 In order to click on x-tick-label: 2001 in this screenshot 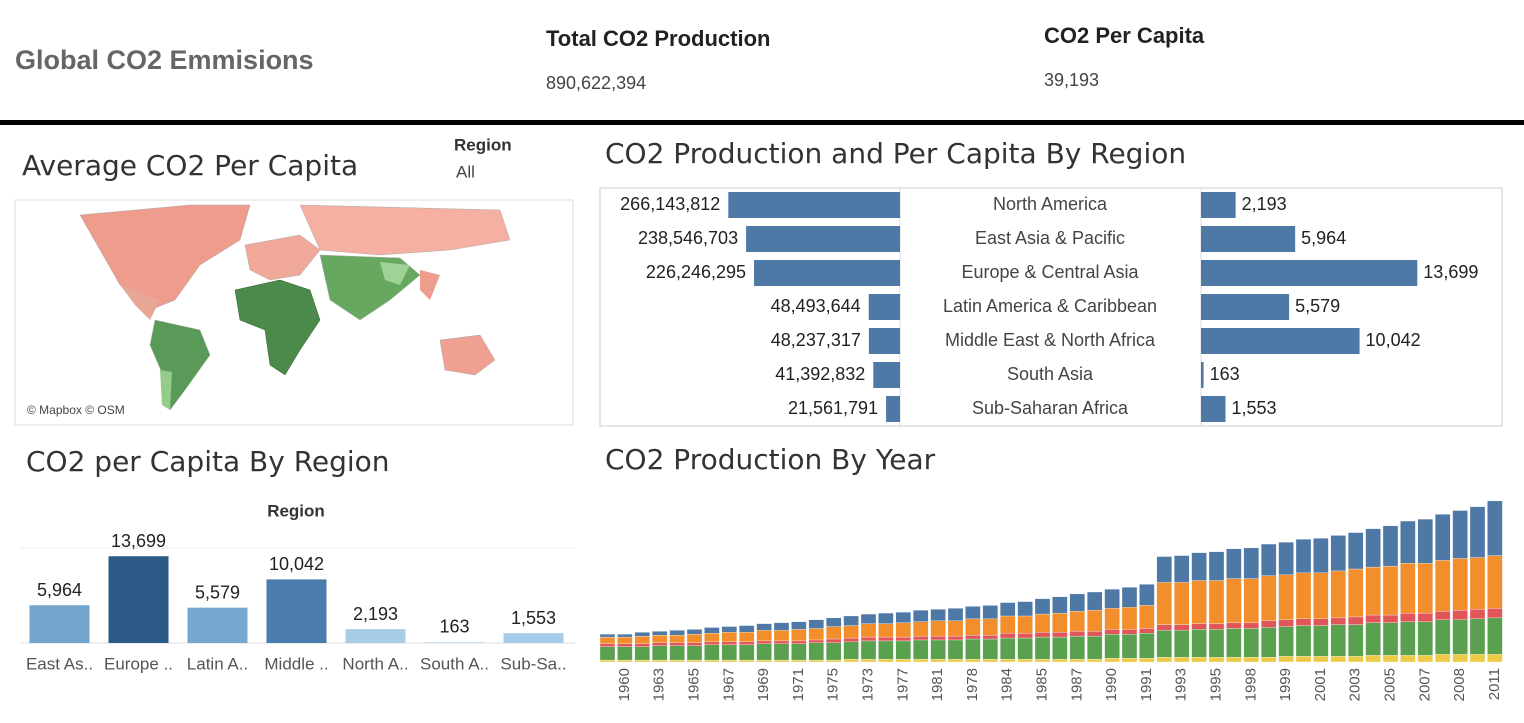, I will do `click(1320, 684)`.